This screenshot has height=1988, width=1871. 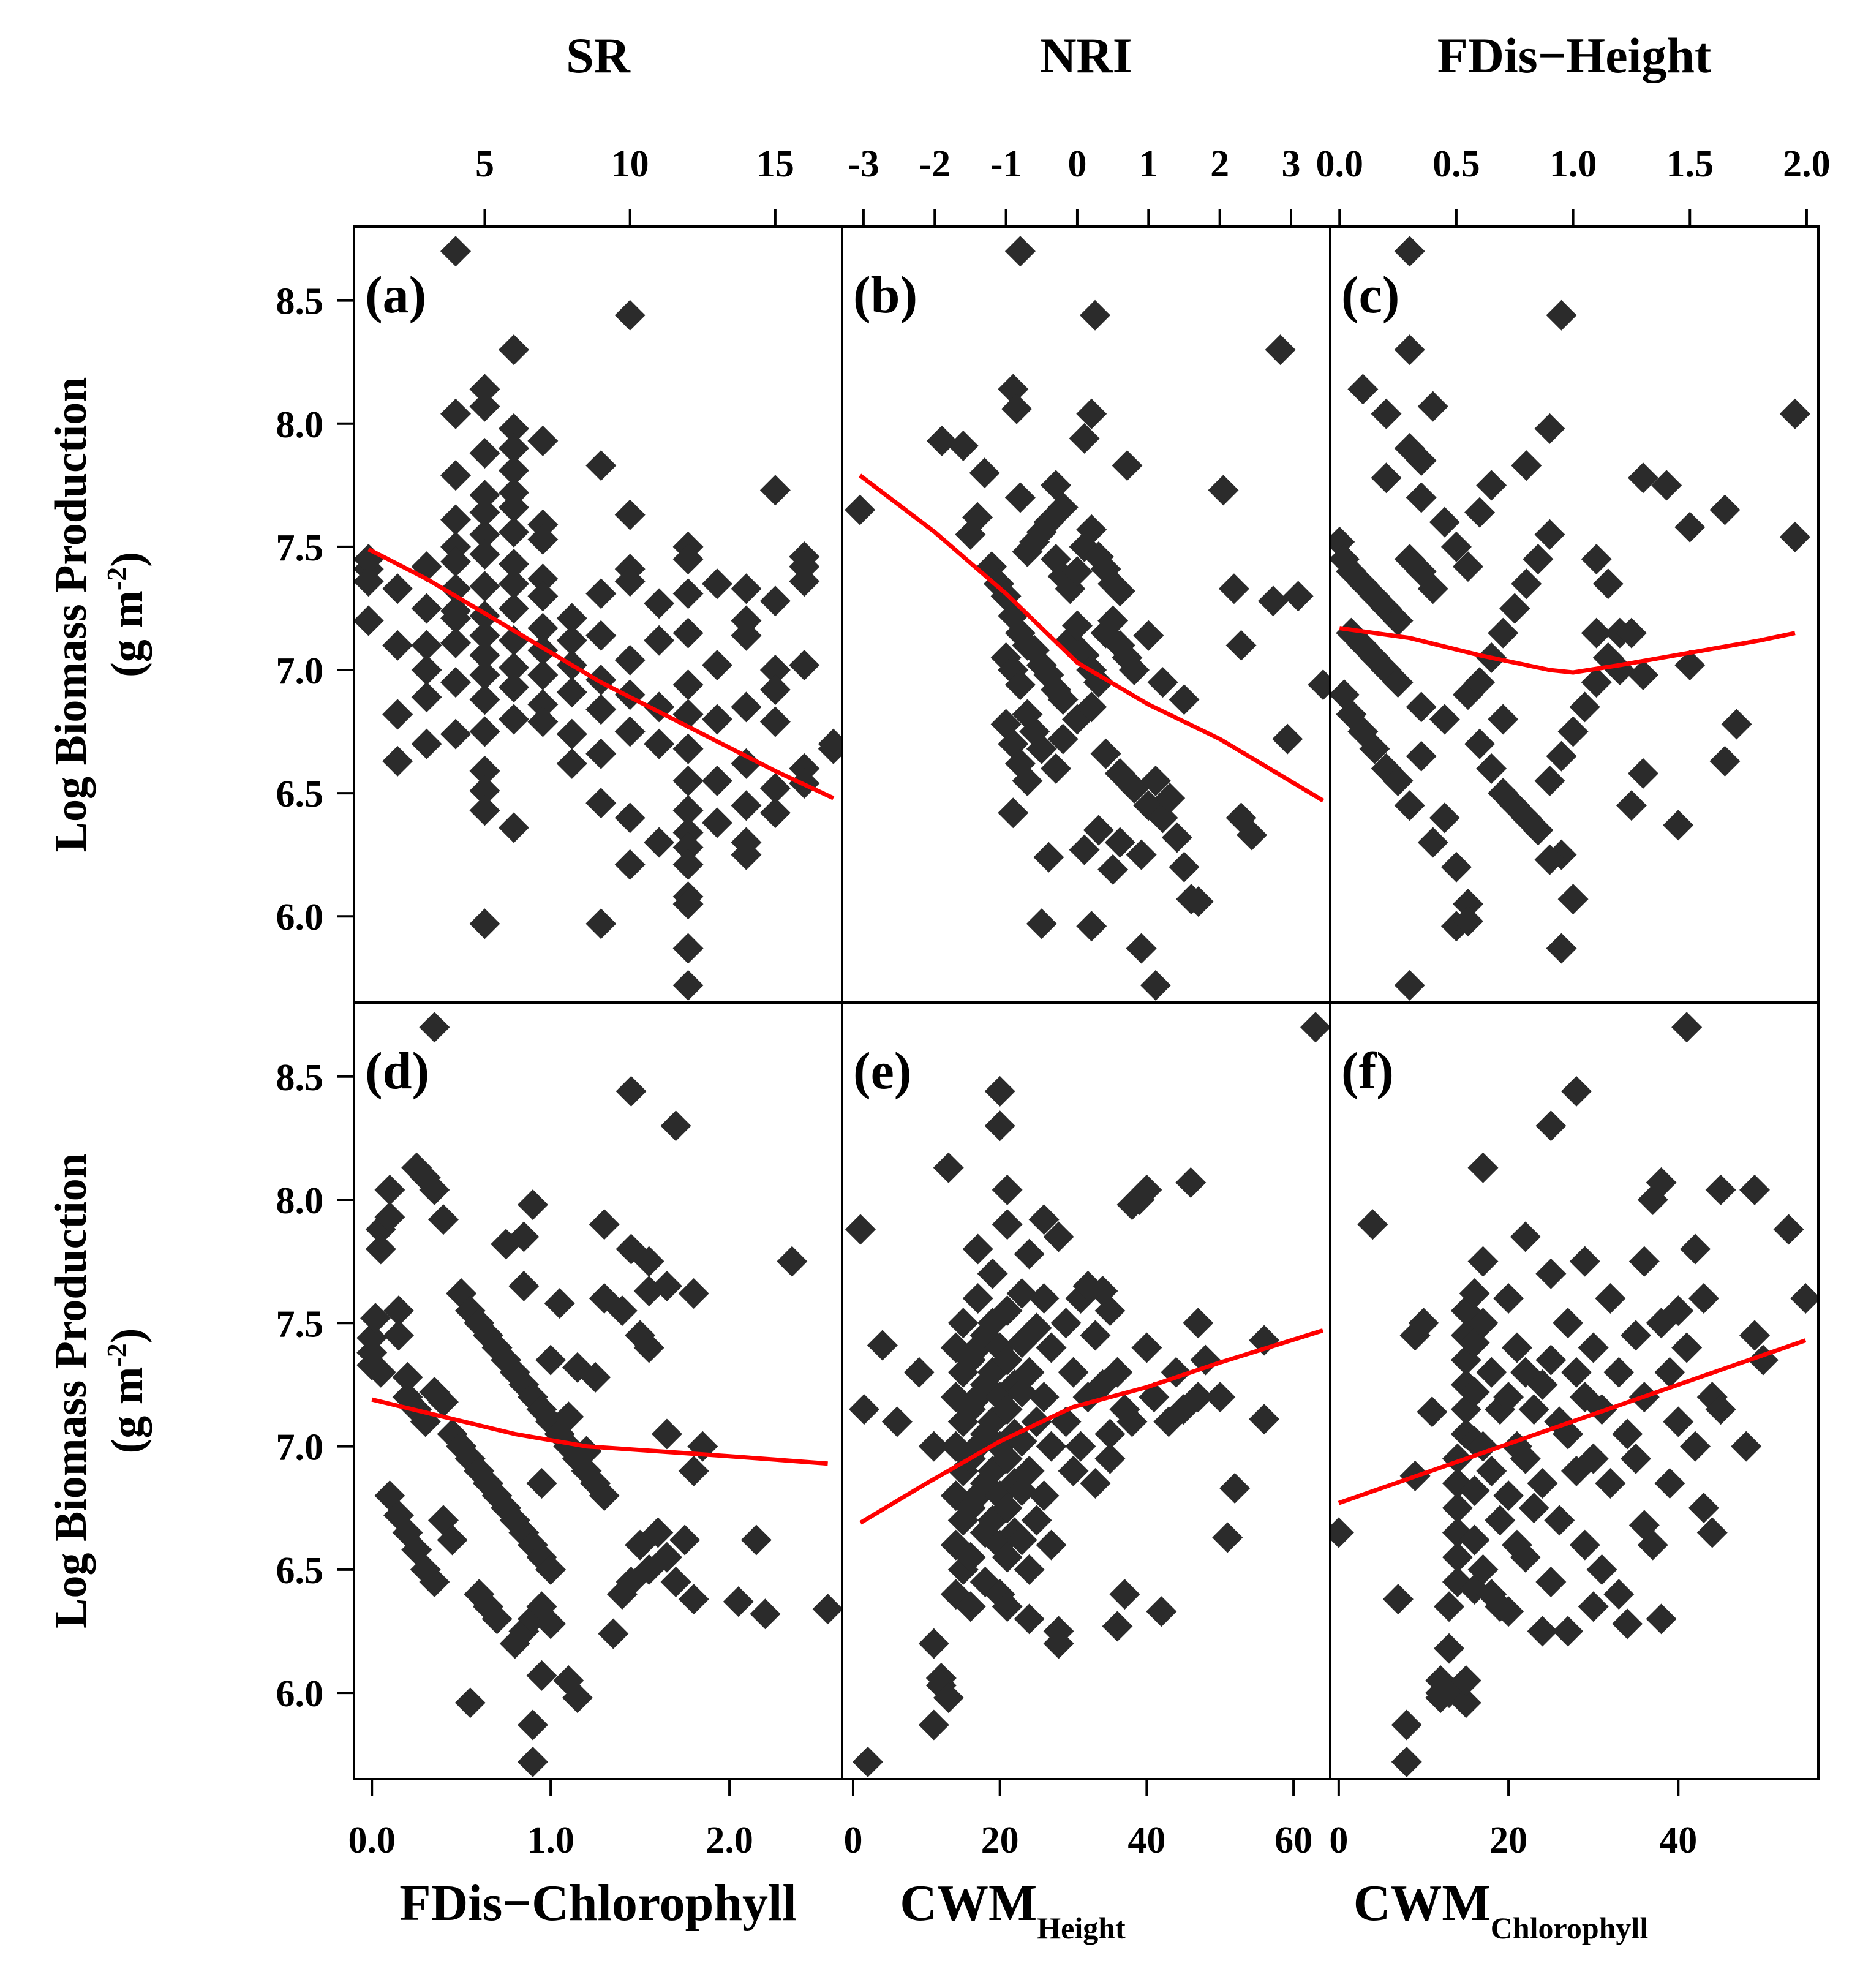 I want to click on panel-label: (a), so click(x=396, y=294).